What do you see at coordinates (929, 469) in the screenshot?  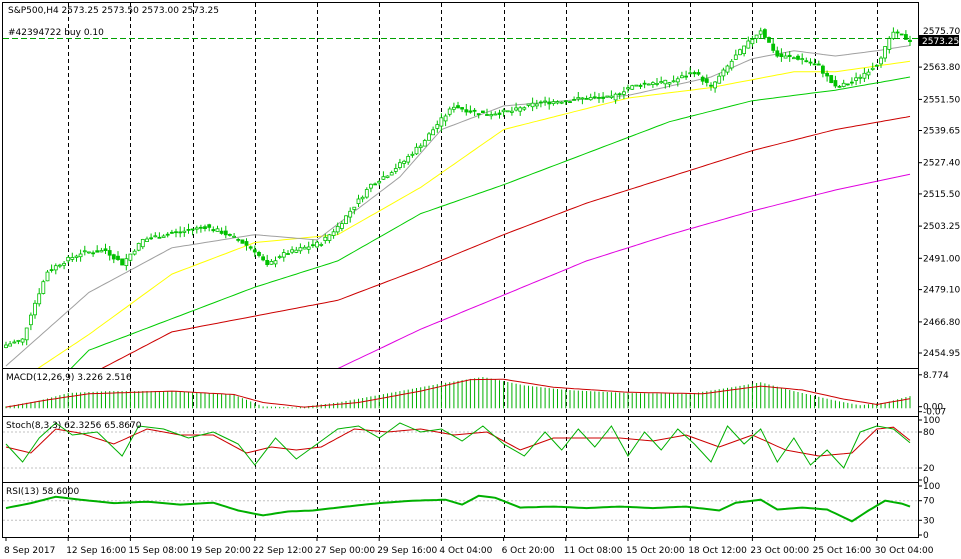 I see `stoch-tick-label: 20` at bounding box center [929, 469].